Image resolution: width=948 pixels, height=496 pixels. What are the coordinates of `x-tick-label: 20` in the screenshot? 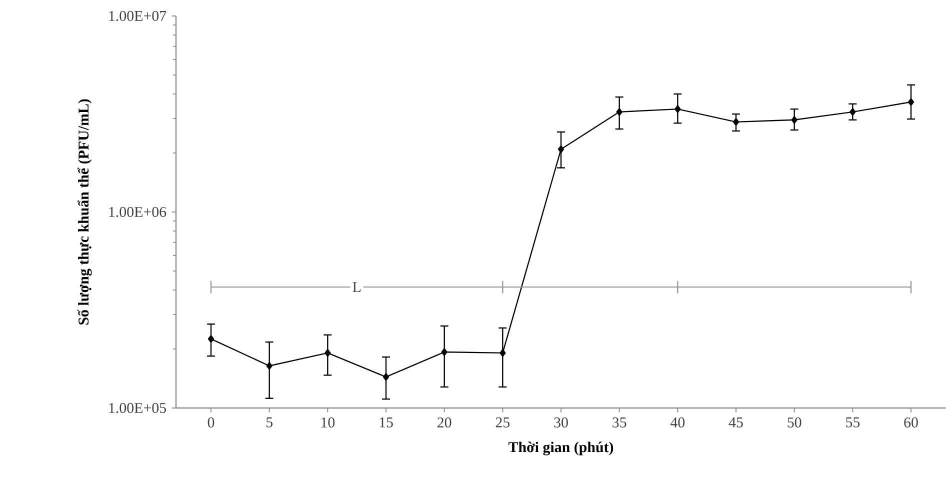 It's located at (445, 422).